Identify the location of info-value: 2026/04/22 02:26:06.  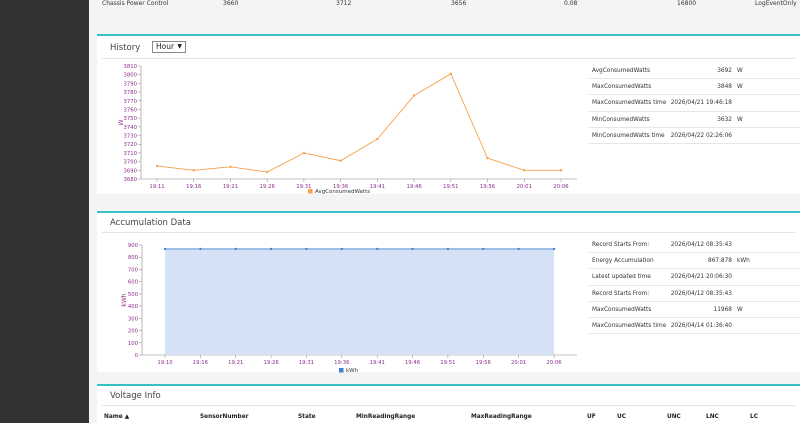
(701, 135).